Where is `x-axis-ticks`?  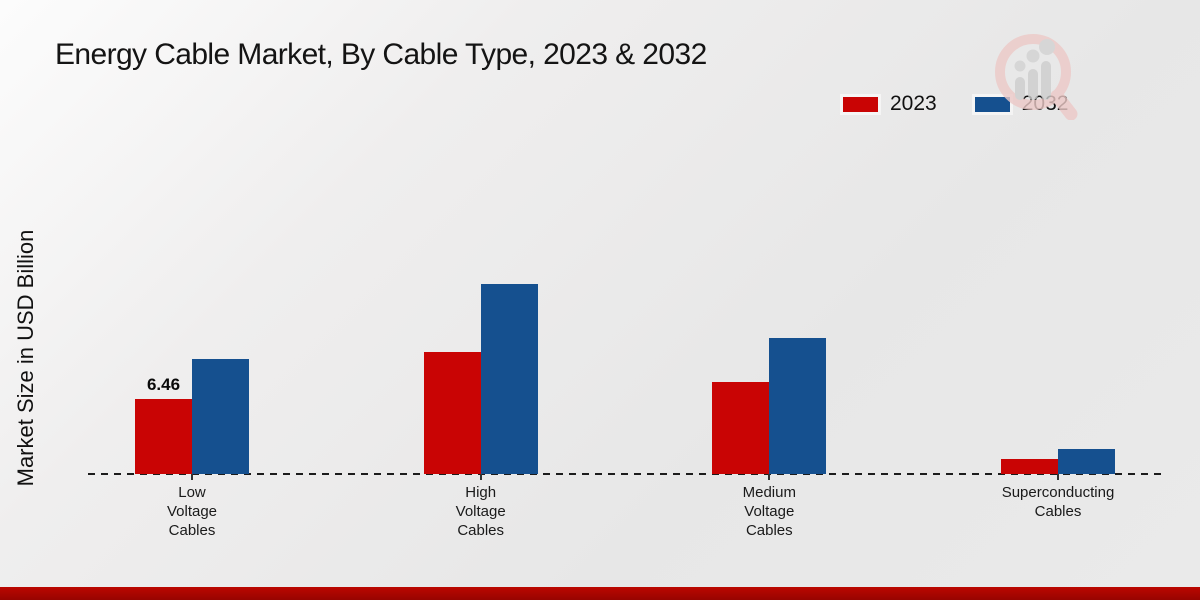 x-axis-ticks is located at coordinates (625, 477).